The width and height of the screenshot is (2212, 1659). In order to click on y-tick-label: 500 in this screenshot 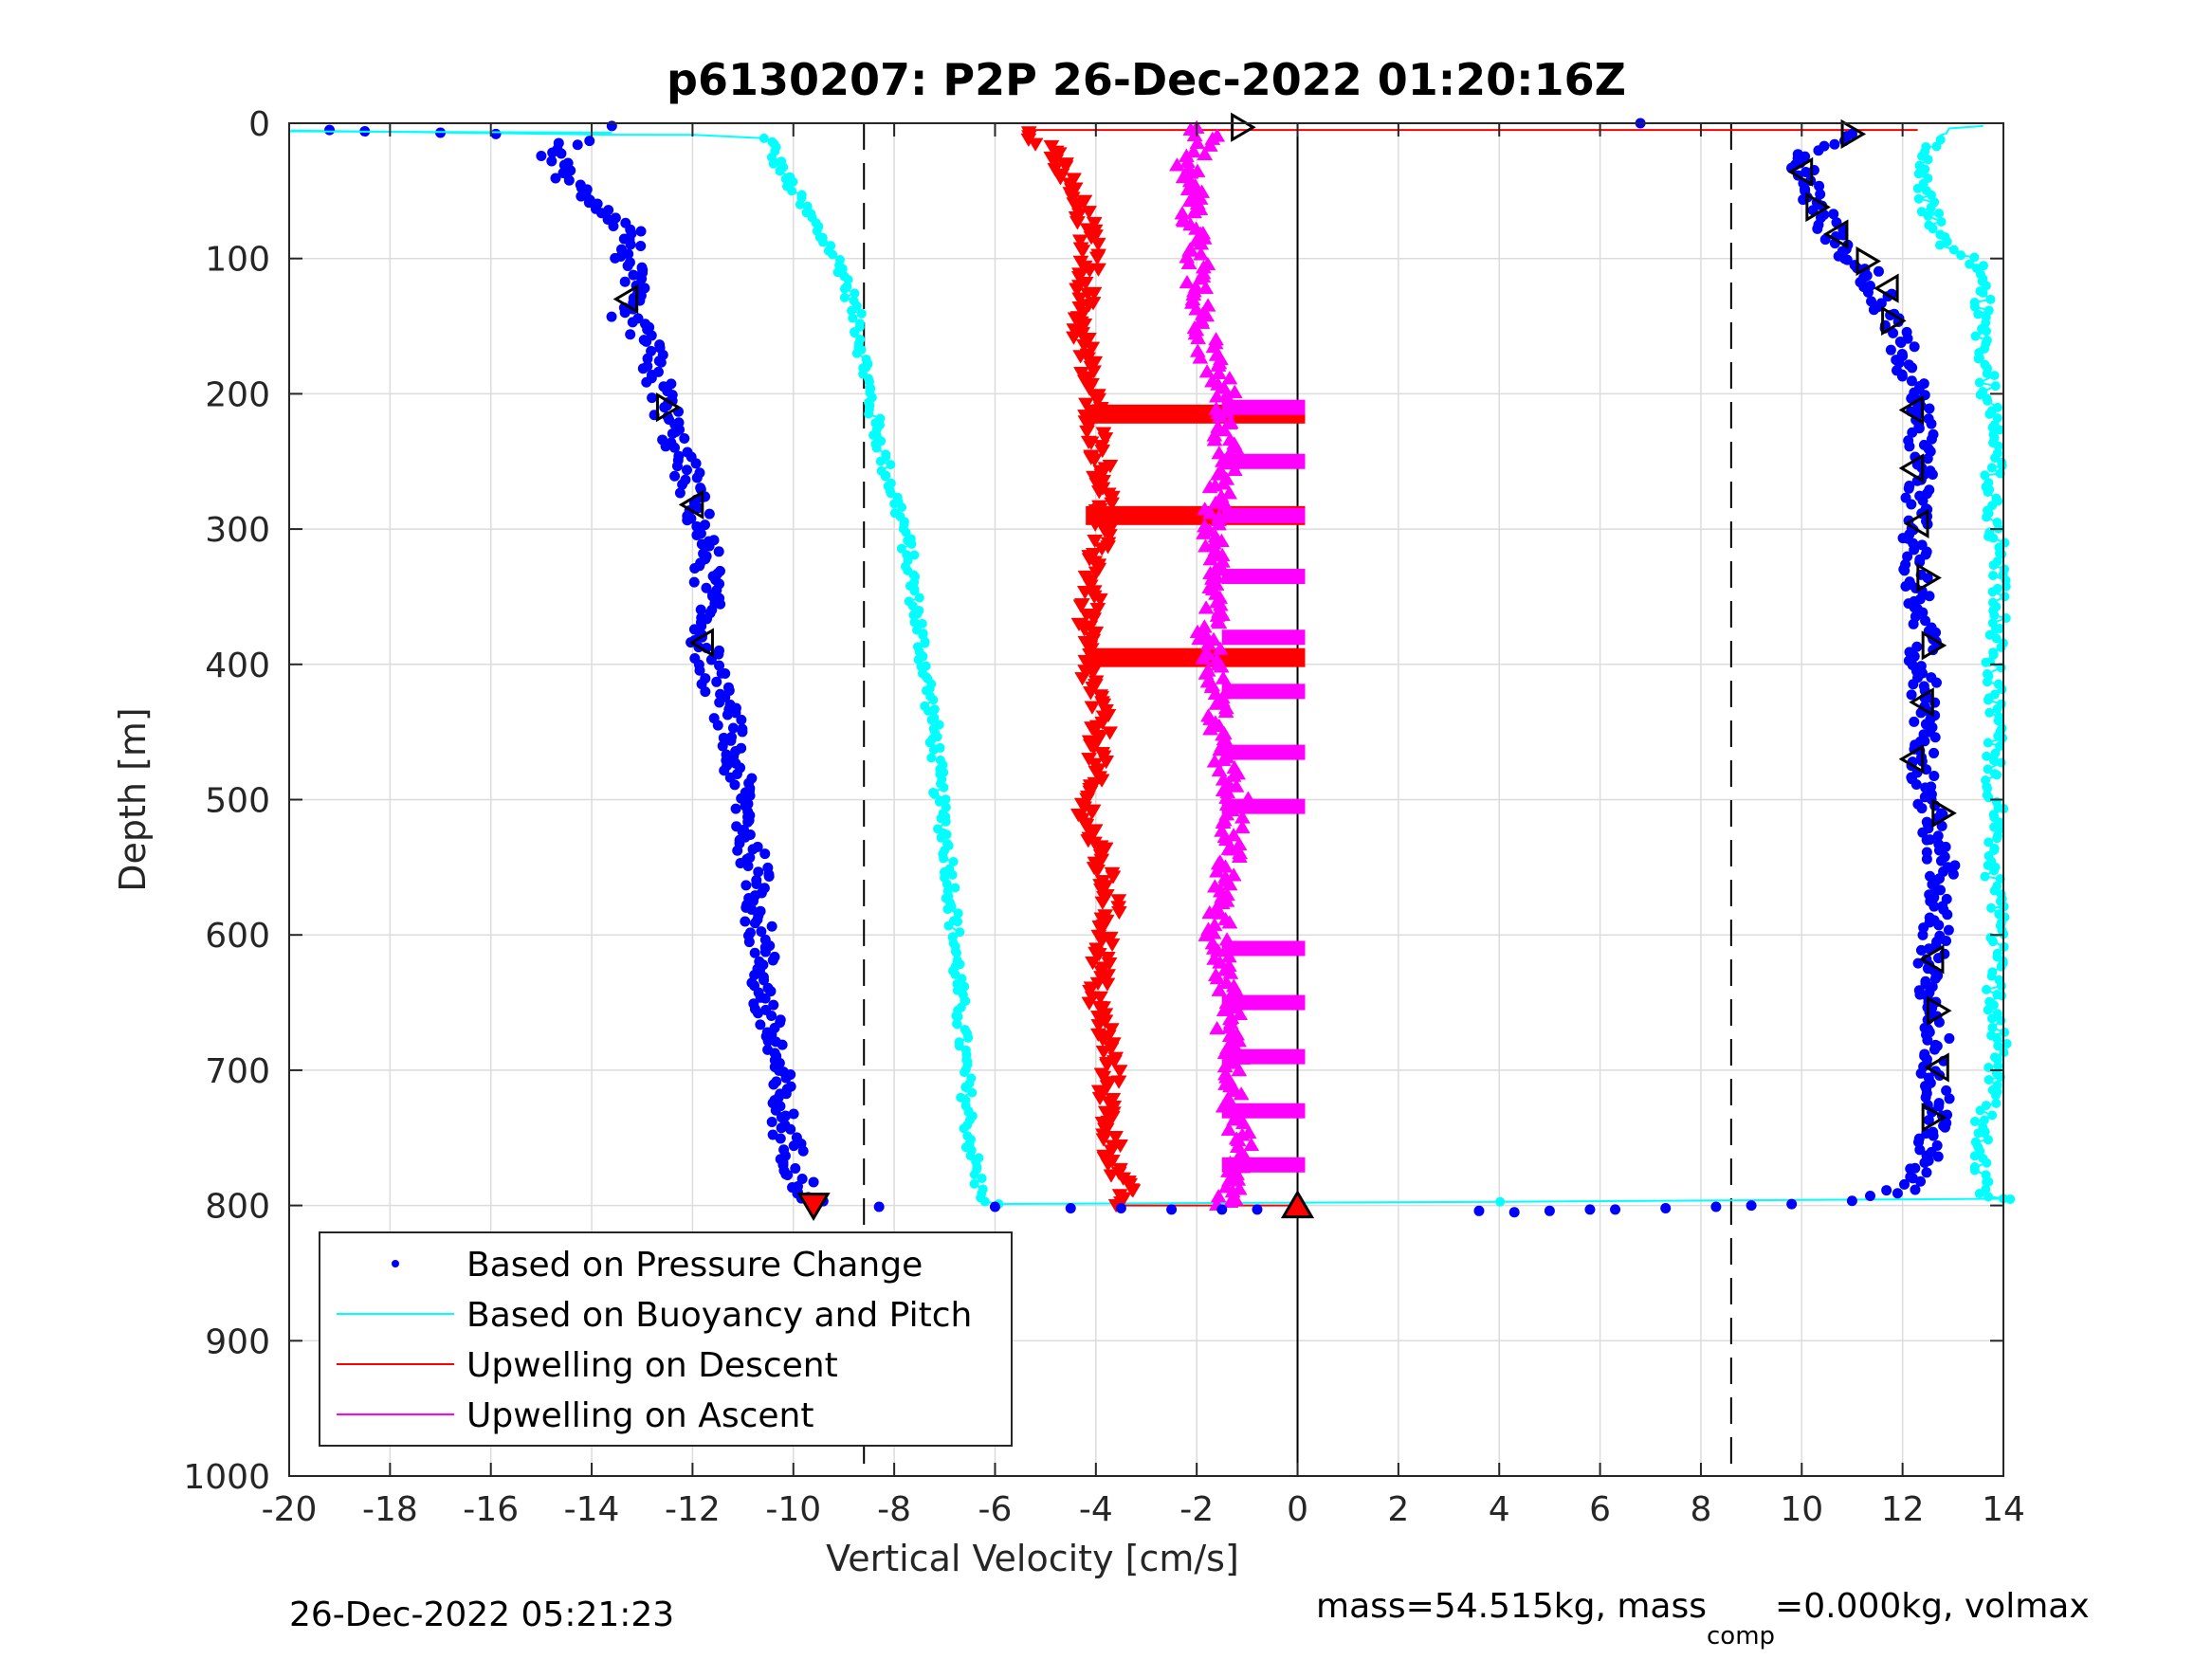, I will do `click(237, 801)`.